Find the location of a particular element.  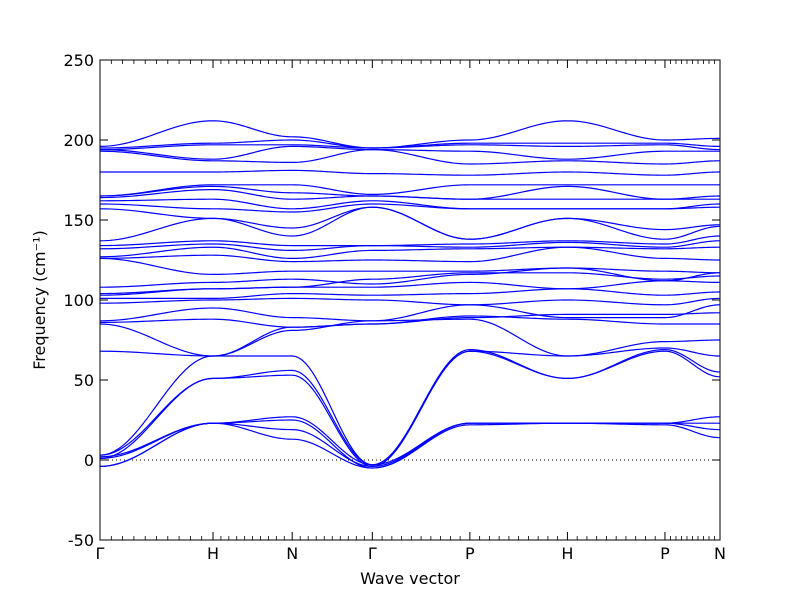

y-tick-label: 150 is located at coordinates (78, 220).